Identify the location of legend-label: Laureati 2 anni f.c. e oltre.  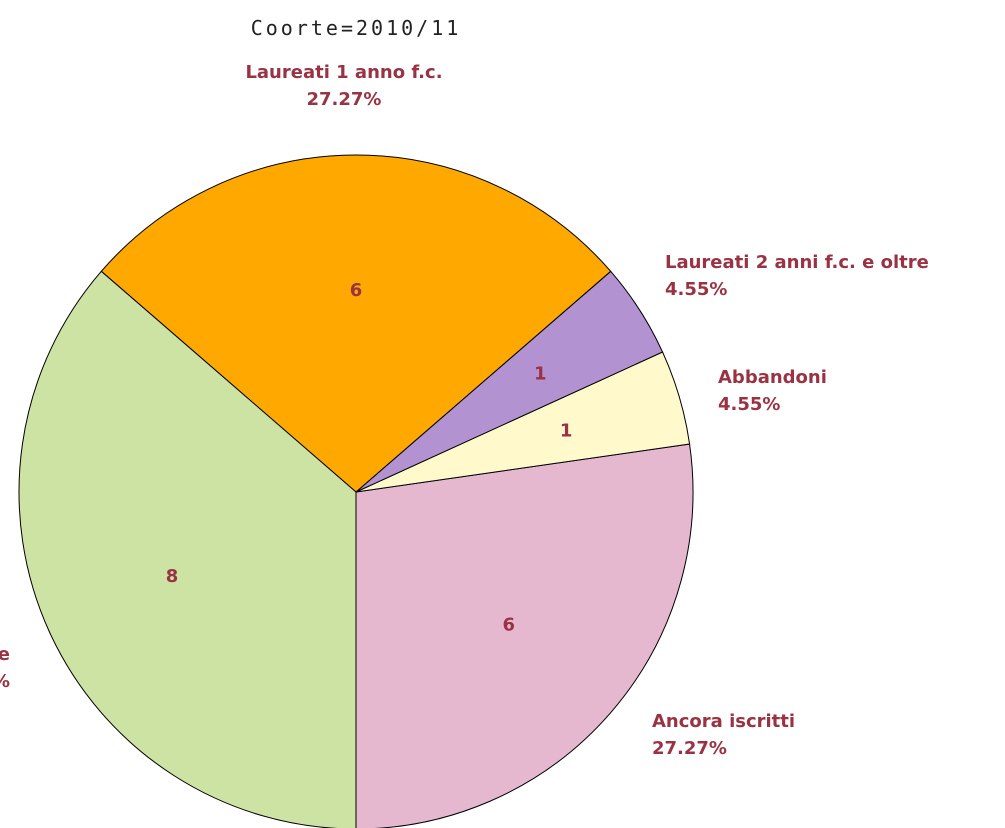
(797, 262).